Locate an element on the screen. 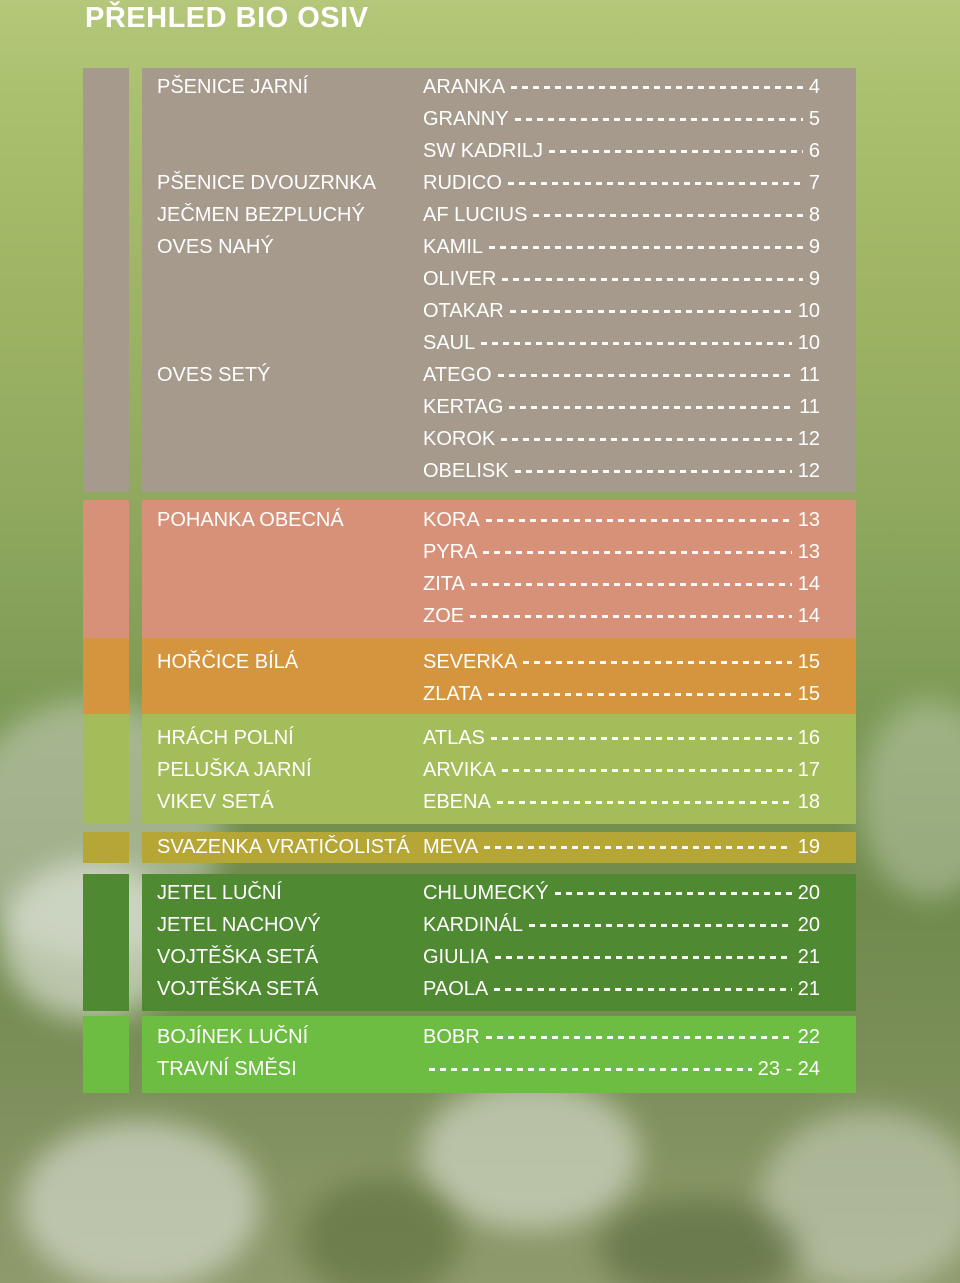  page-number: 6 is located at coordinates (814, 151).